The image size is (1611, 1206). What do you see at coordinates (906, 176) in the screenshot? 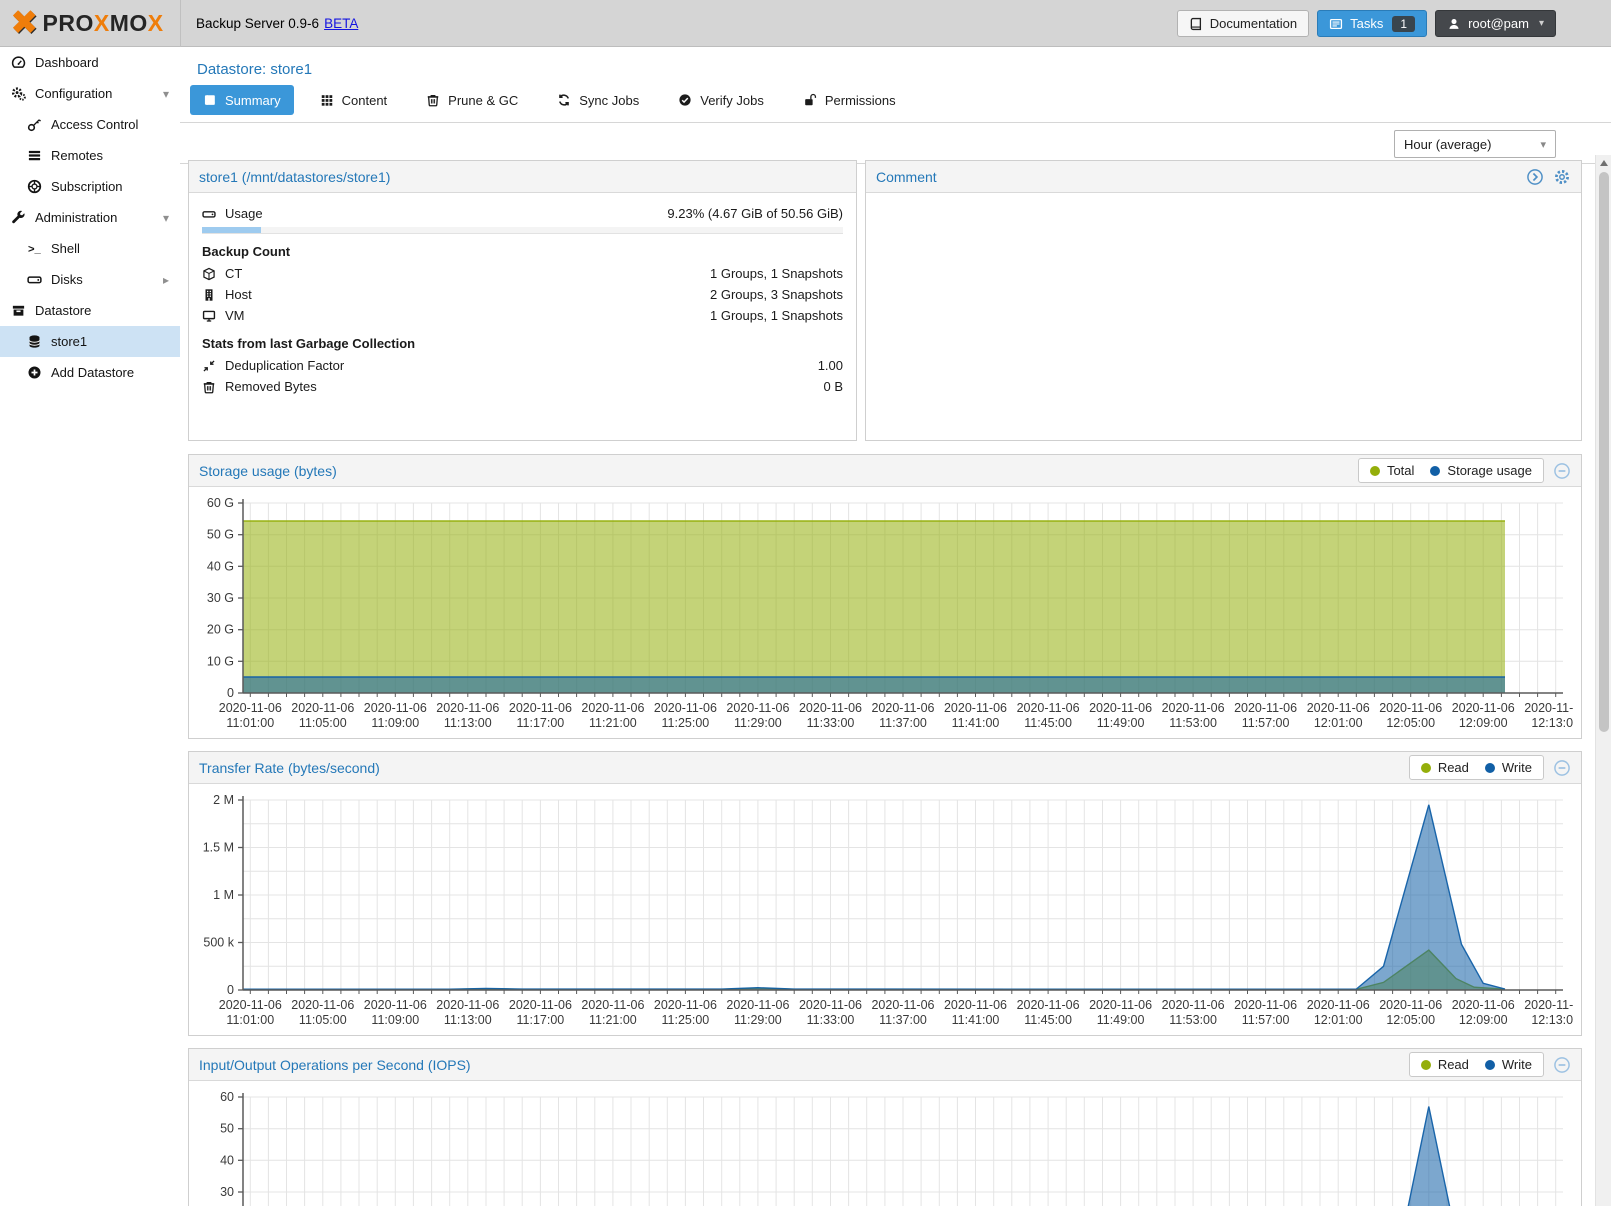
I see `panel-title: Comment` at bounding box center [906, 176].